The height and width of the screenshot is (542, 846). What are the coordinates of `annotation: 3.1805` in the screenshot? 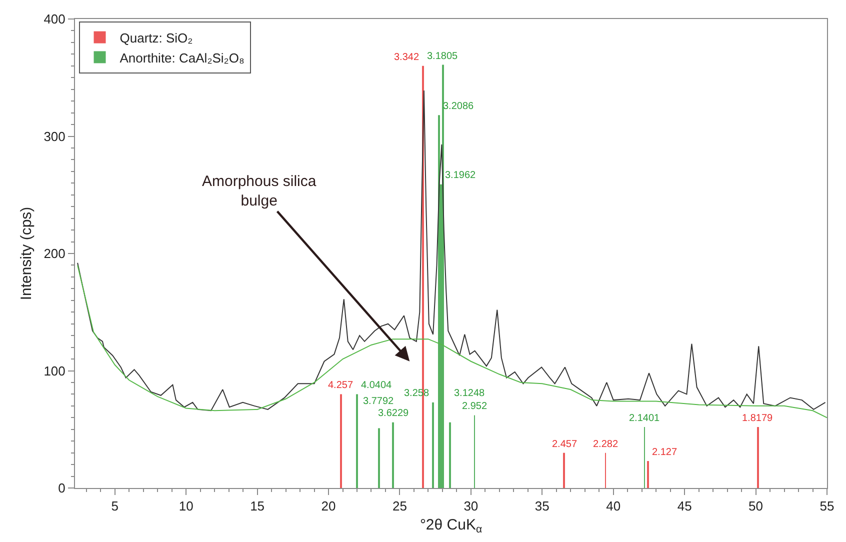 It's located at (442, 56).